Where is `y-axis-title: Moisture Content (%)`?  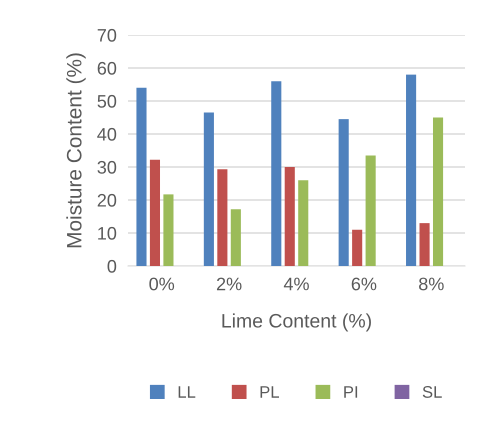
y-axis-title: Moisture Content (%) is located at coordinates (76, 150).